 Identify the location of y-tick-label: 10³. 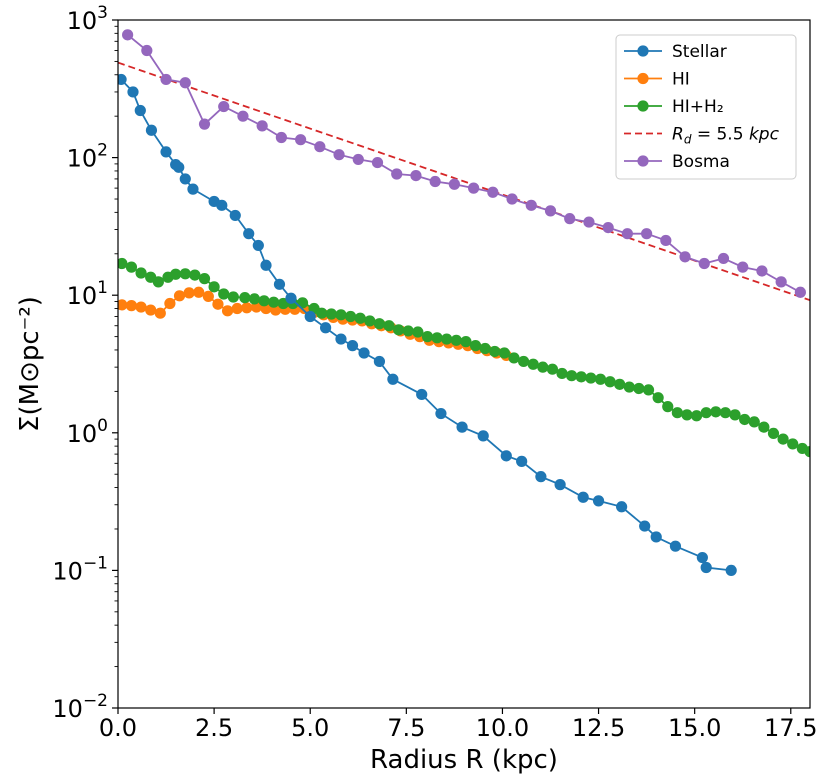
(87, 19).